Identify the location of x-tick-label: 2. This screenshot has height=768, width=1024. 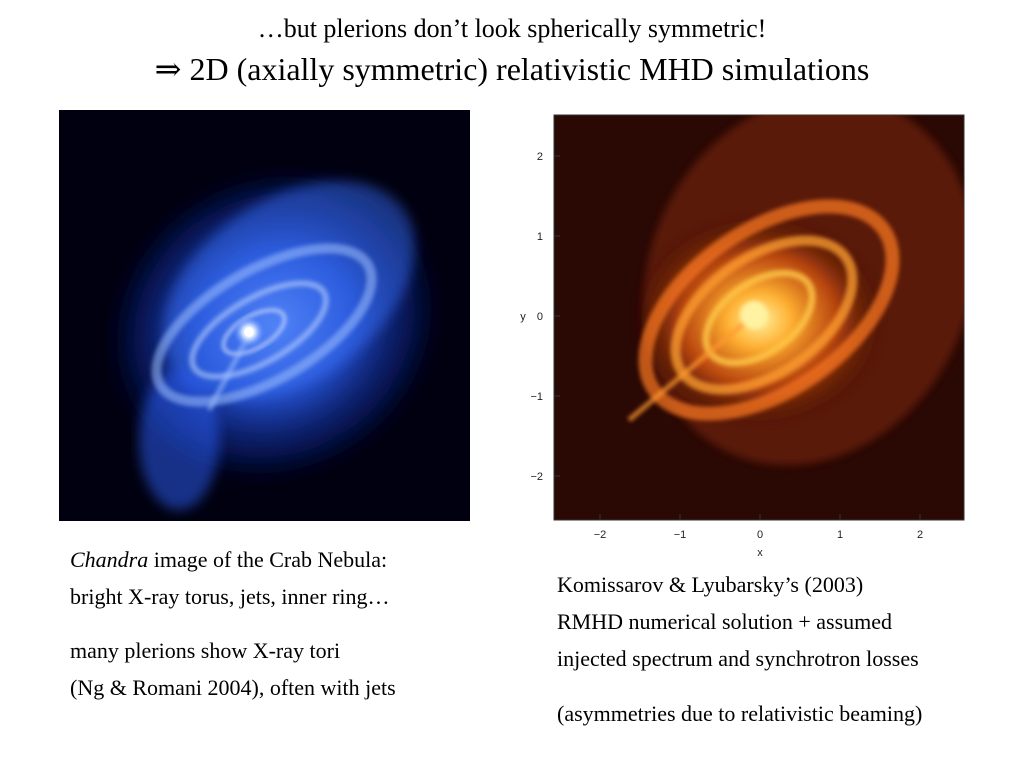
(920, 535).